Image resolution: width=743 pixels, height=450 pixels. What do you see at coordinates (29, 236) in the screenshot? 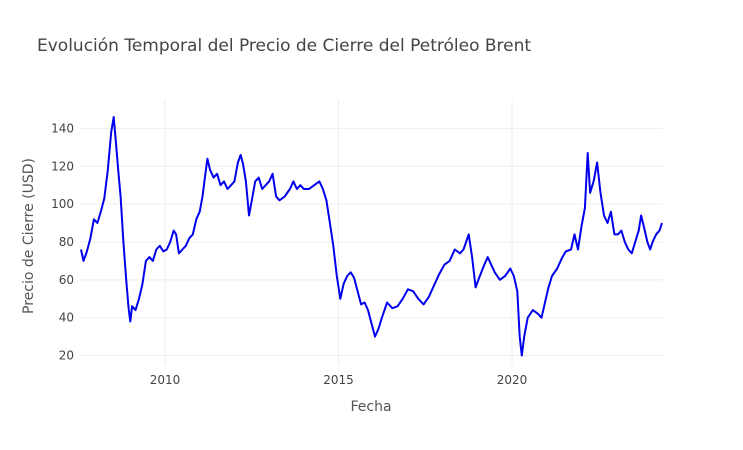
I see `y-axis-title: Precio de Cierre (USD)` at bounding box center [29, 236].